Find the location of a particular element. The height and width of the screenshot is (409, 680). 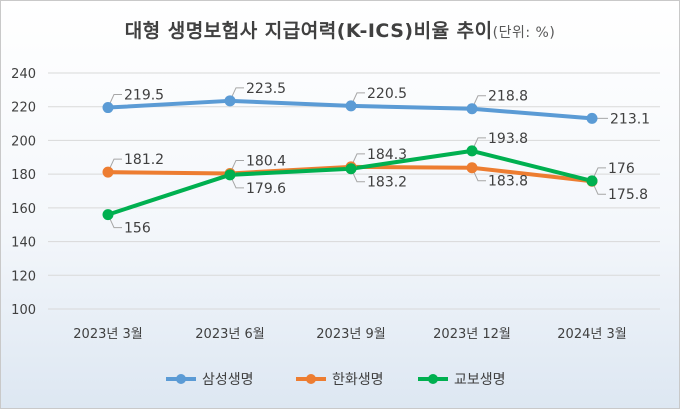

data-label: 219.5 is located at coordinates (144, 96).